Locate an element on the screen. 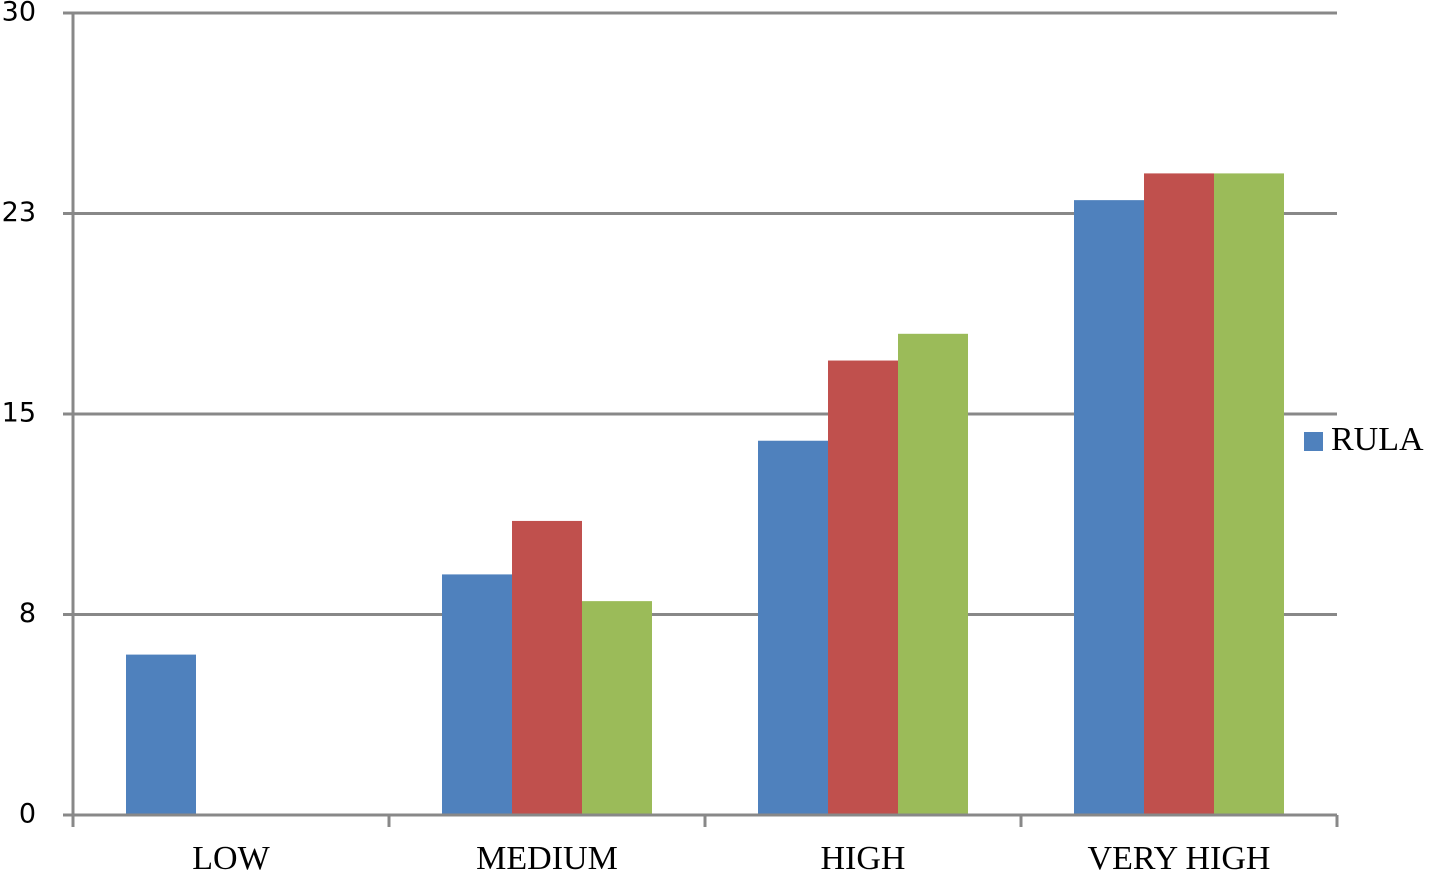 The height and width of the screenshot is (875, 1437). legend-swatch is located at coordinates (1313, 441).